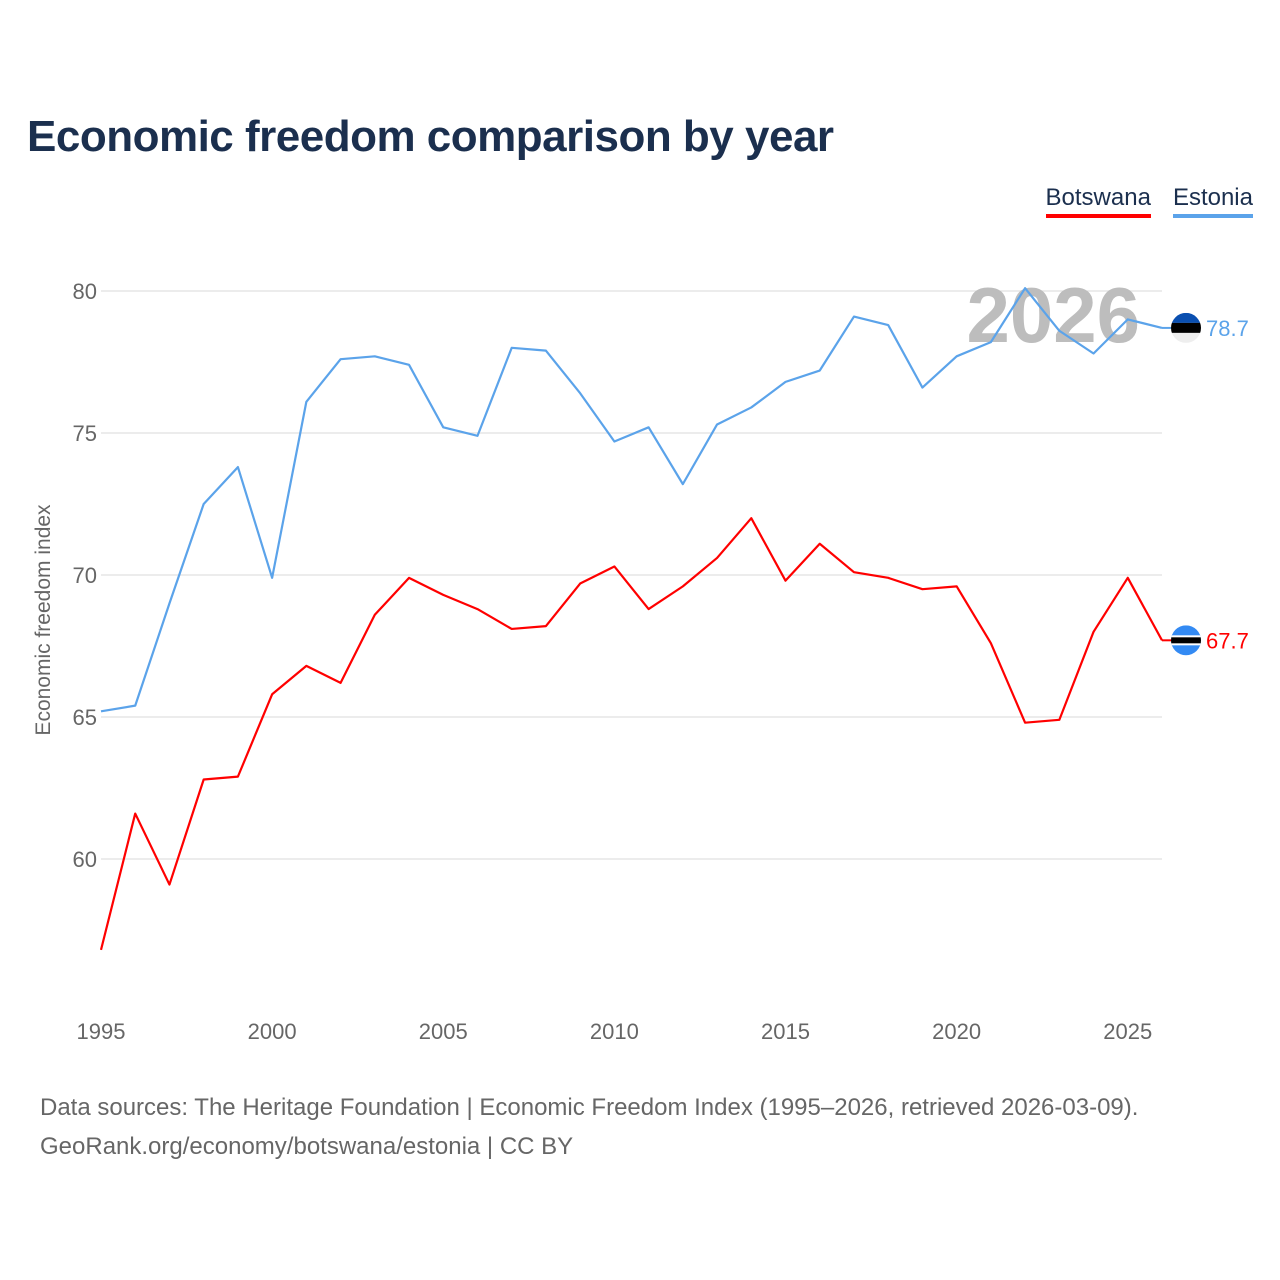 The height and width of the screenshot is (1280, 1280). I want to click on legend-estonia: Estonia, so click(1212, 201).